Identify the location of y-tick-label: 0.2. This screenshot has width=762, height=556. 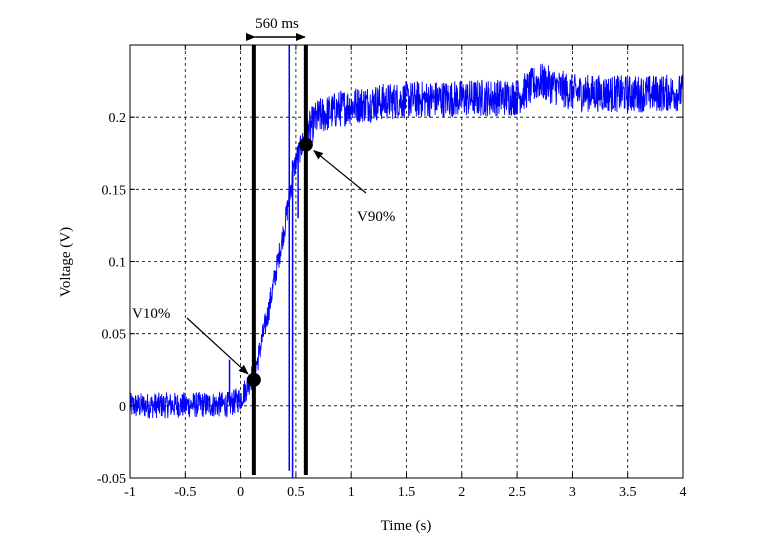
(118, 118).